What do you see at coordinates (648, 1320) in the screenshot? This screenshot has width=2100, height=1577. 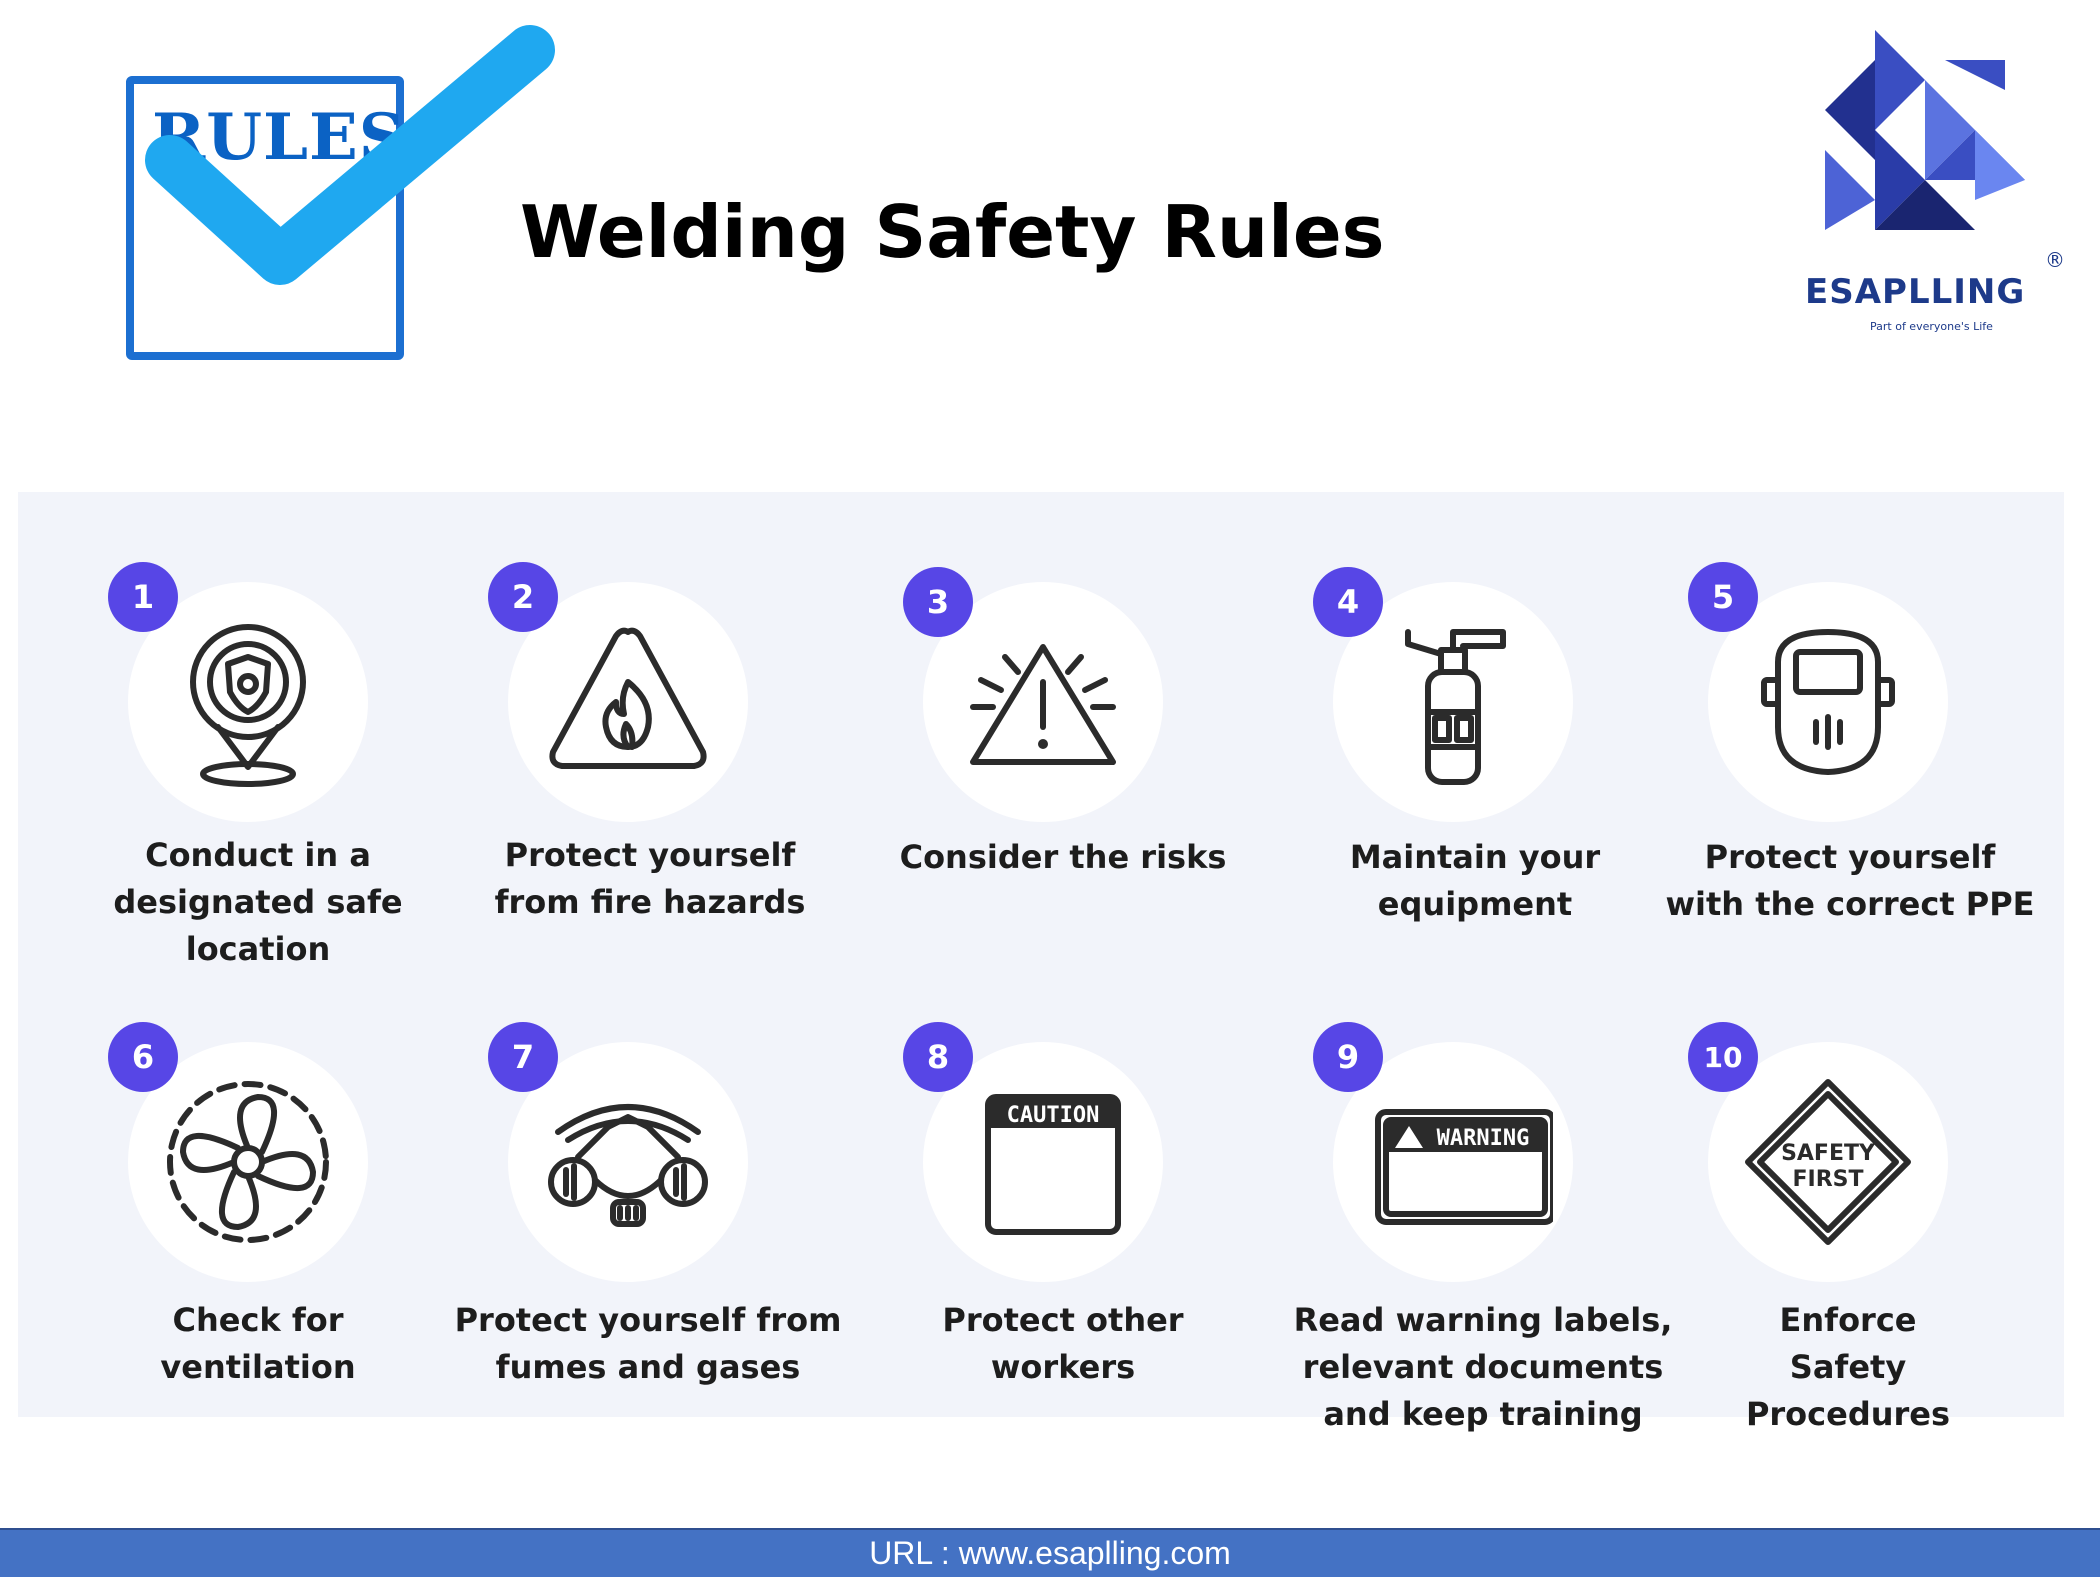 I see `rule-label-line: Protect yourself from` at bounding box center [648, 1320].